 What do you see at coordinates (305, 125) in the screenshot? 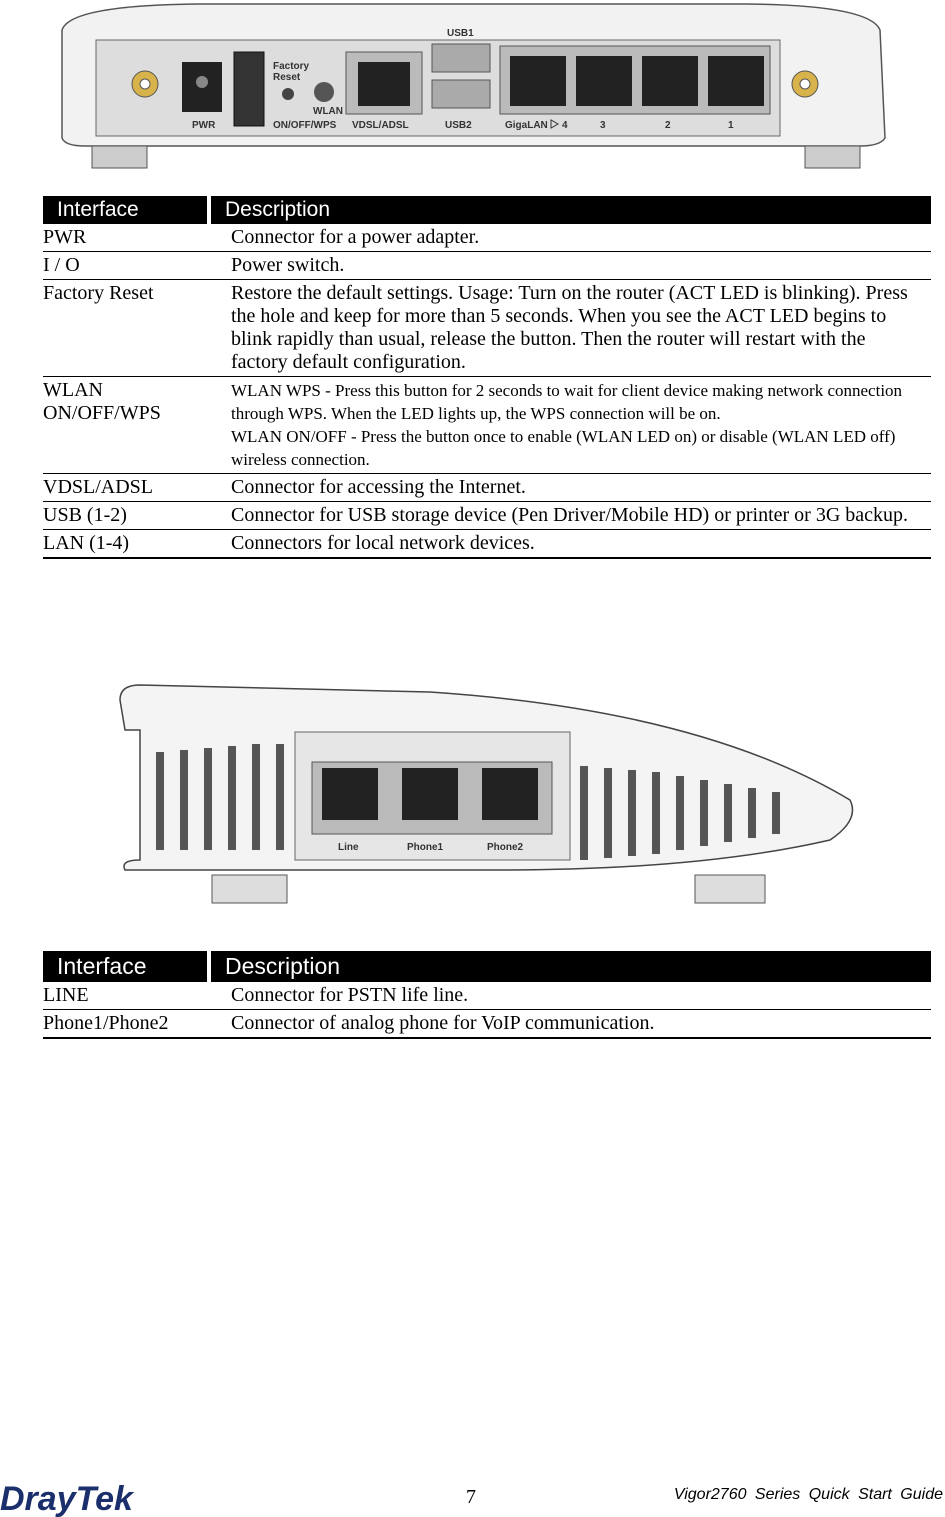
I see `port-label: ON/OFF/WPS` at bounding box center [305, 125].